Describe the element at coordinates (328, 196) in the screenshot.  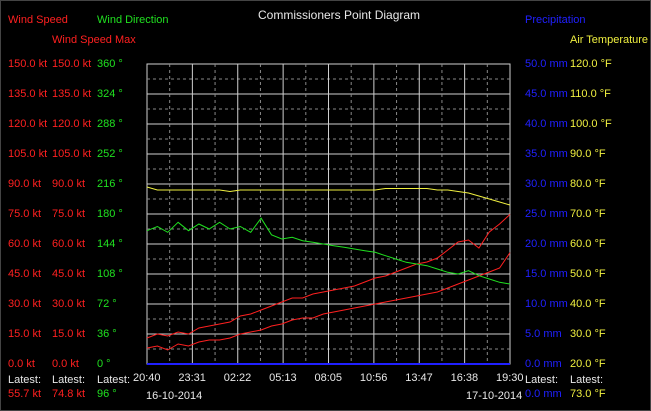
I see `air-temperature-line` at that location.